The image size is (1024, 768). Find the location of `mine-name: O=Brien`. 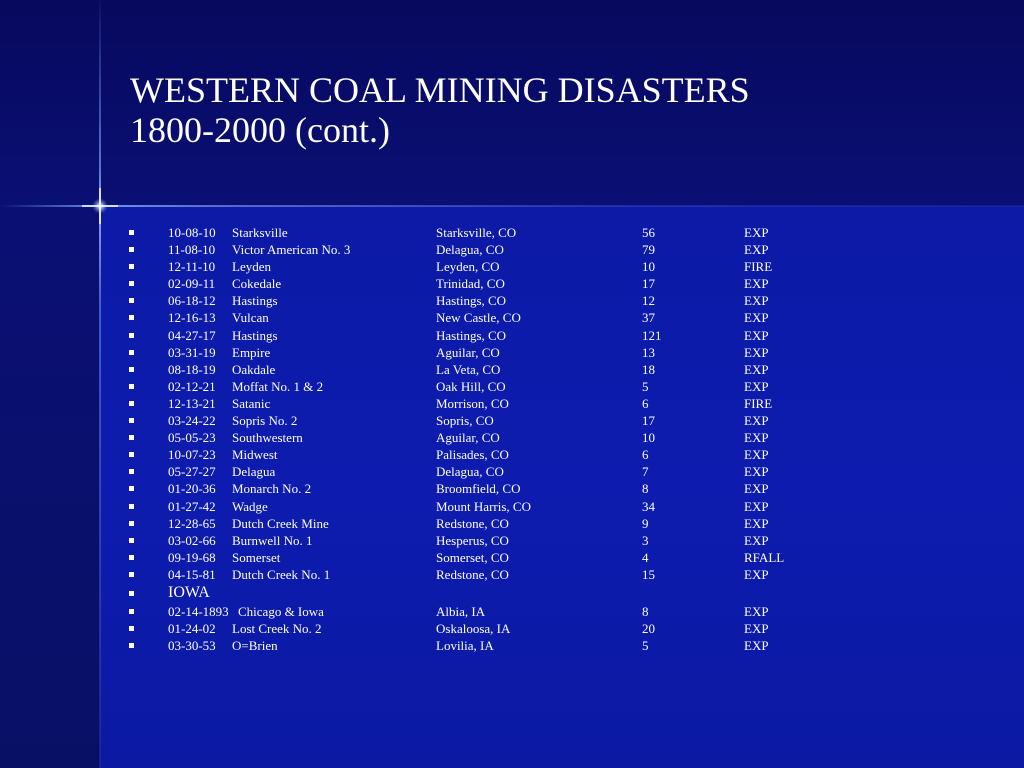

mine-name: O=Brien is located at coordinates (255, 646).